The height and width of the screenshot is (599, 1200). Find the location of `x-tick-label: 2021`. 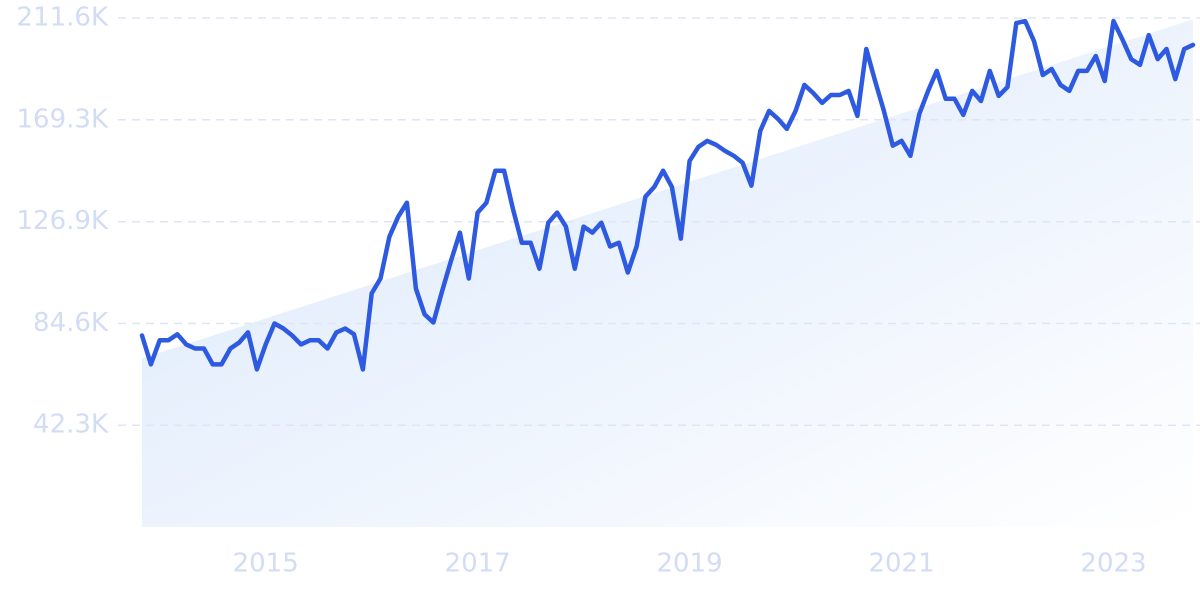

x-tick-label: 2021 is located at coordinates (901, 564).